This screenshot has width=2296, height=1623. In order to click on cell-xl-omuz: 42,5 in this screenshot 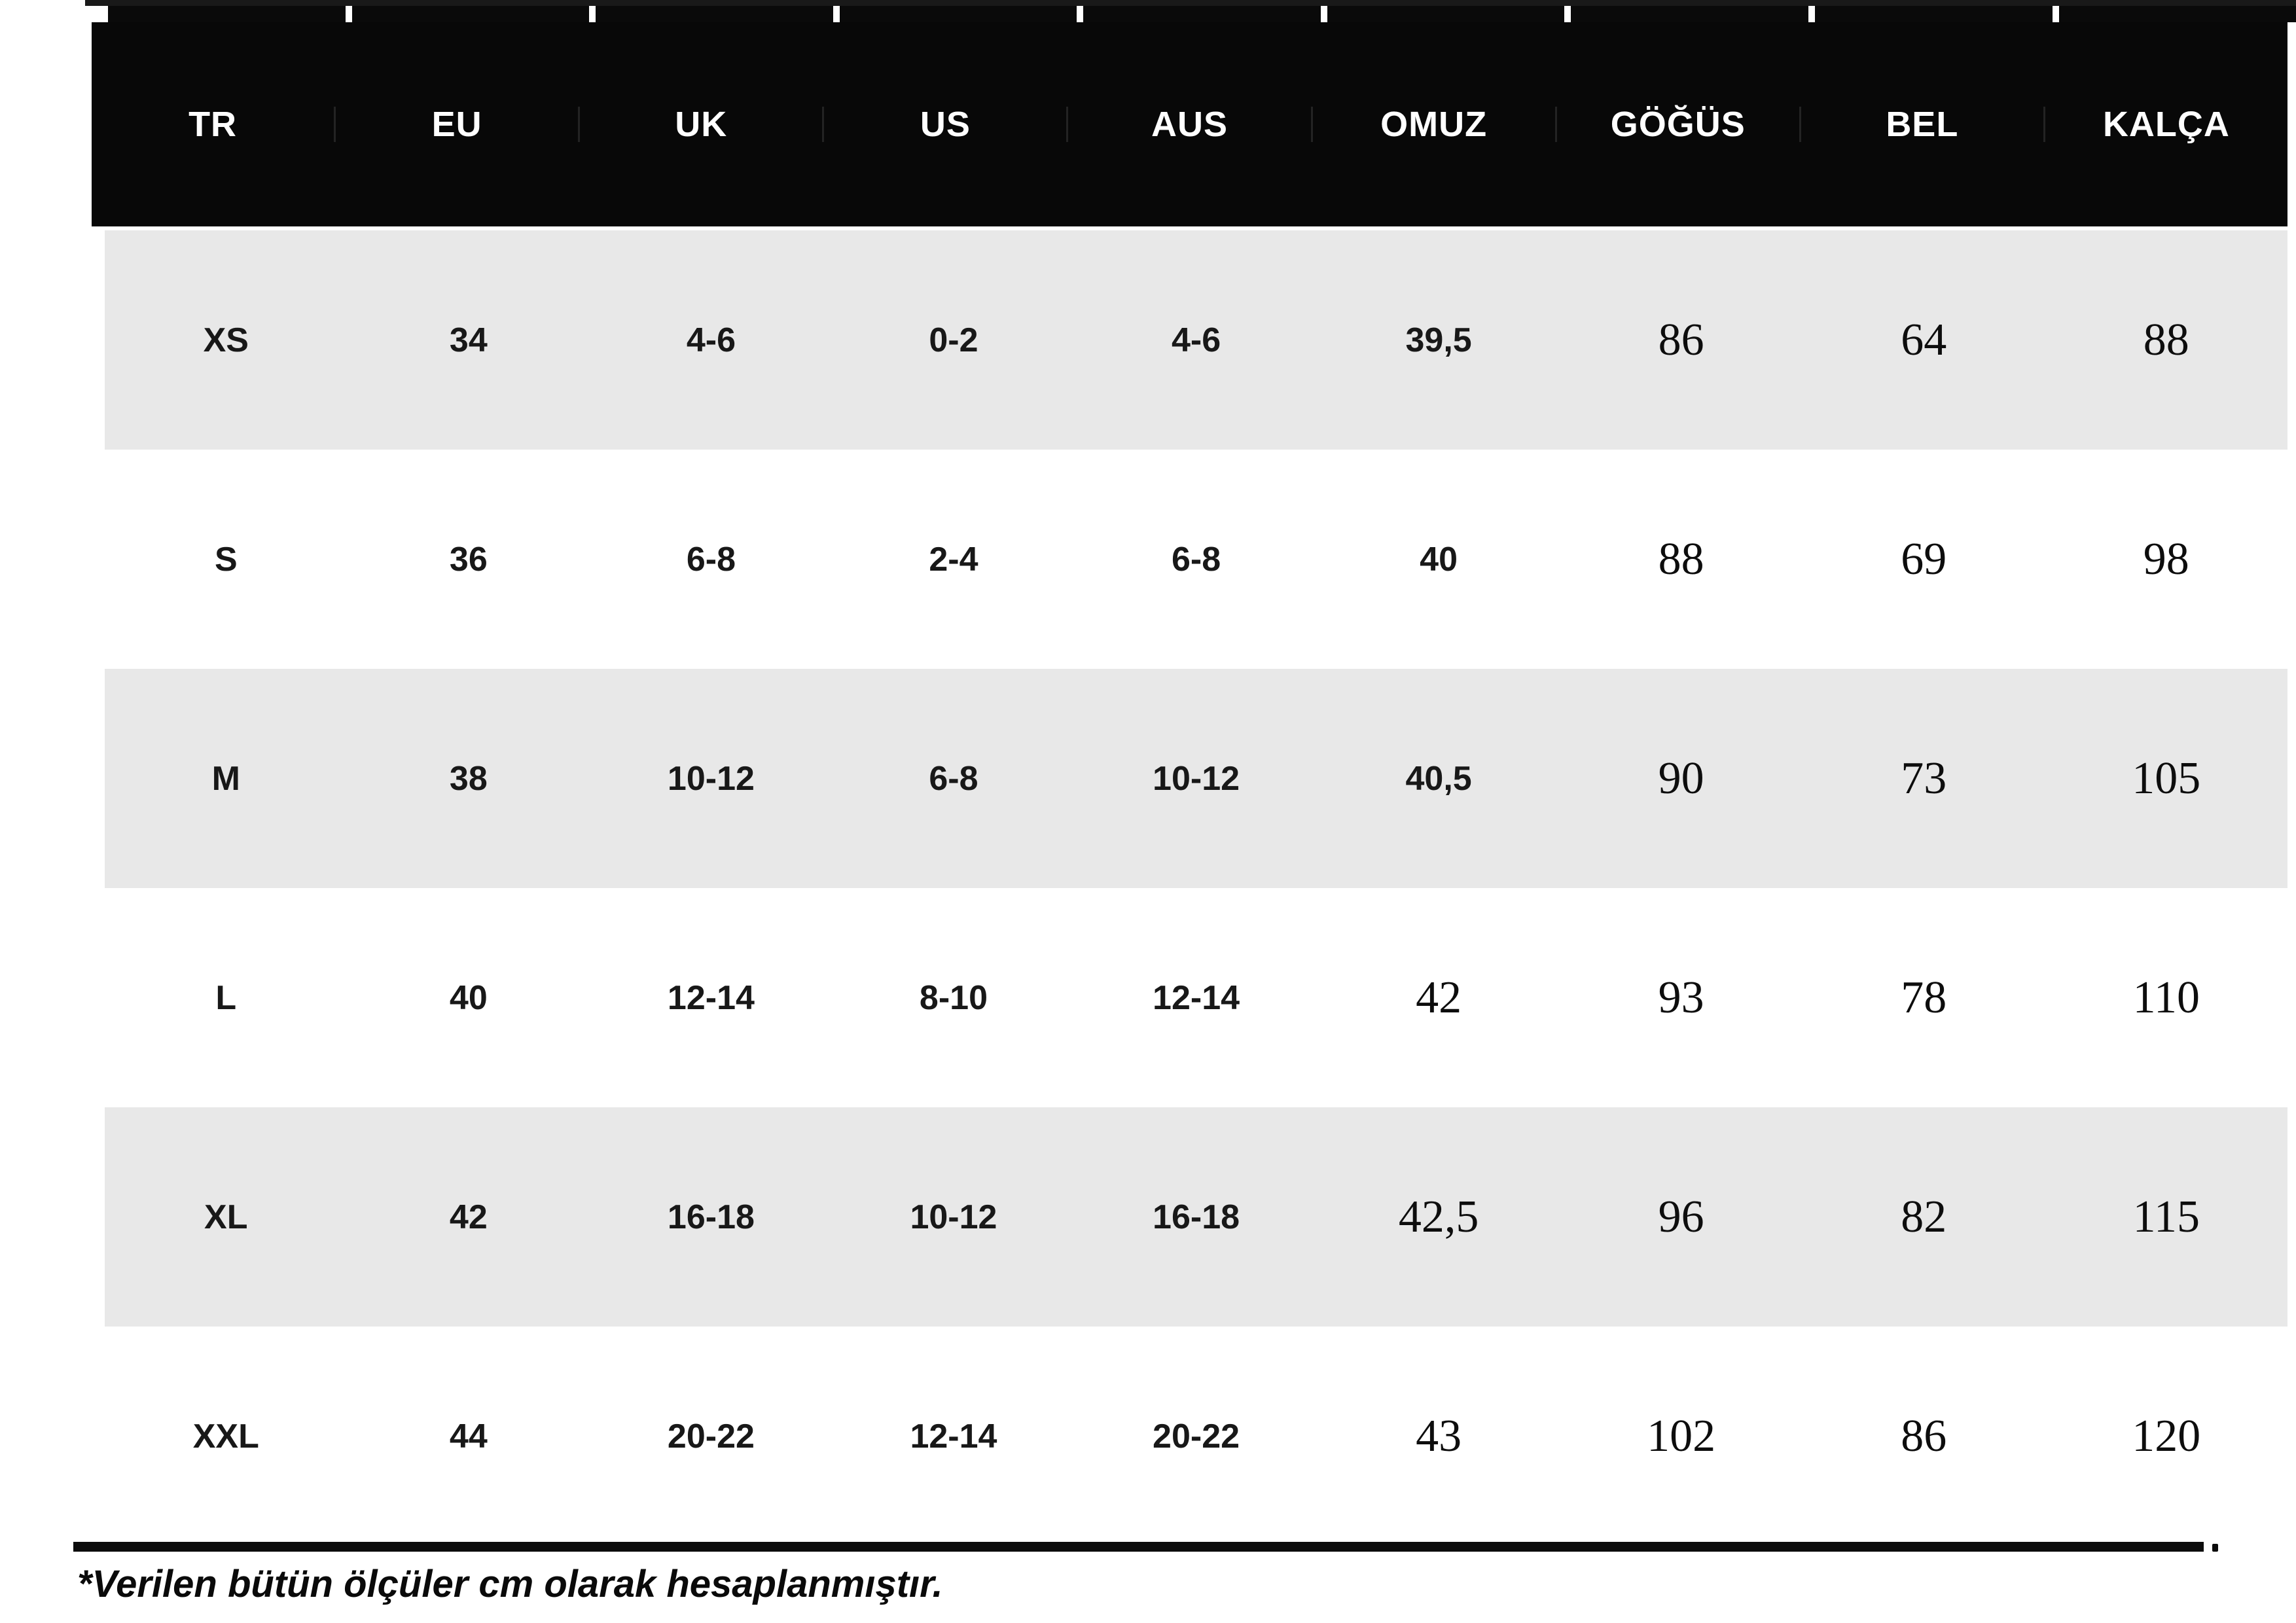, I will do `click(1438, 1216)`.